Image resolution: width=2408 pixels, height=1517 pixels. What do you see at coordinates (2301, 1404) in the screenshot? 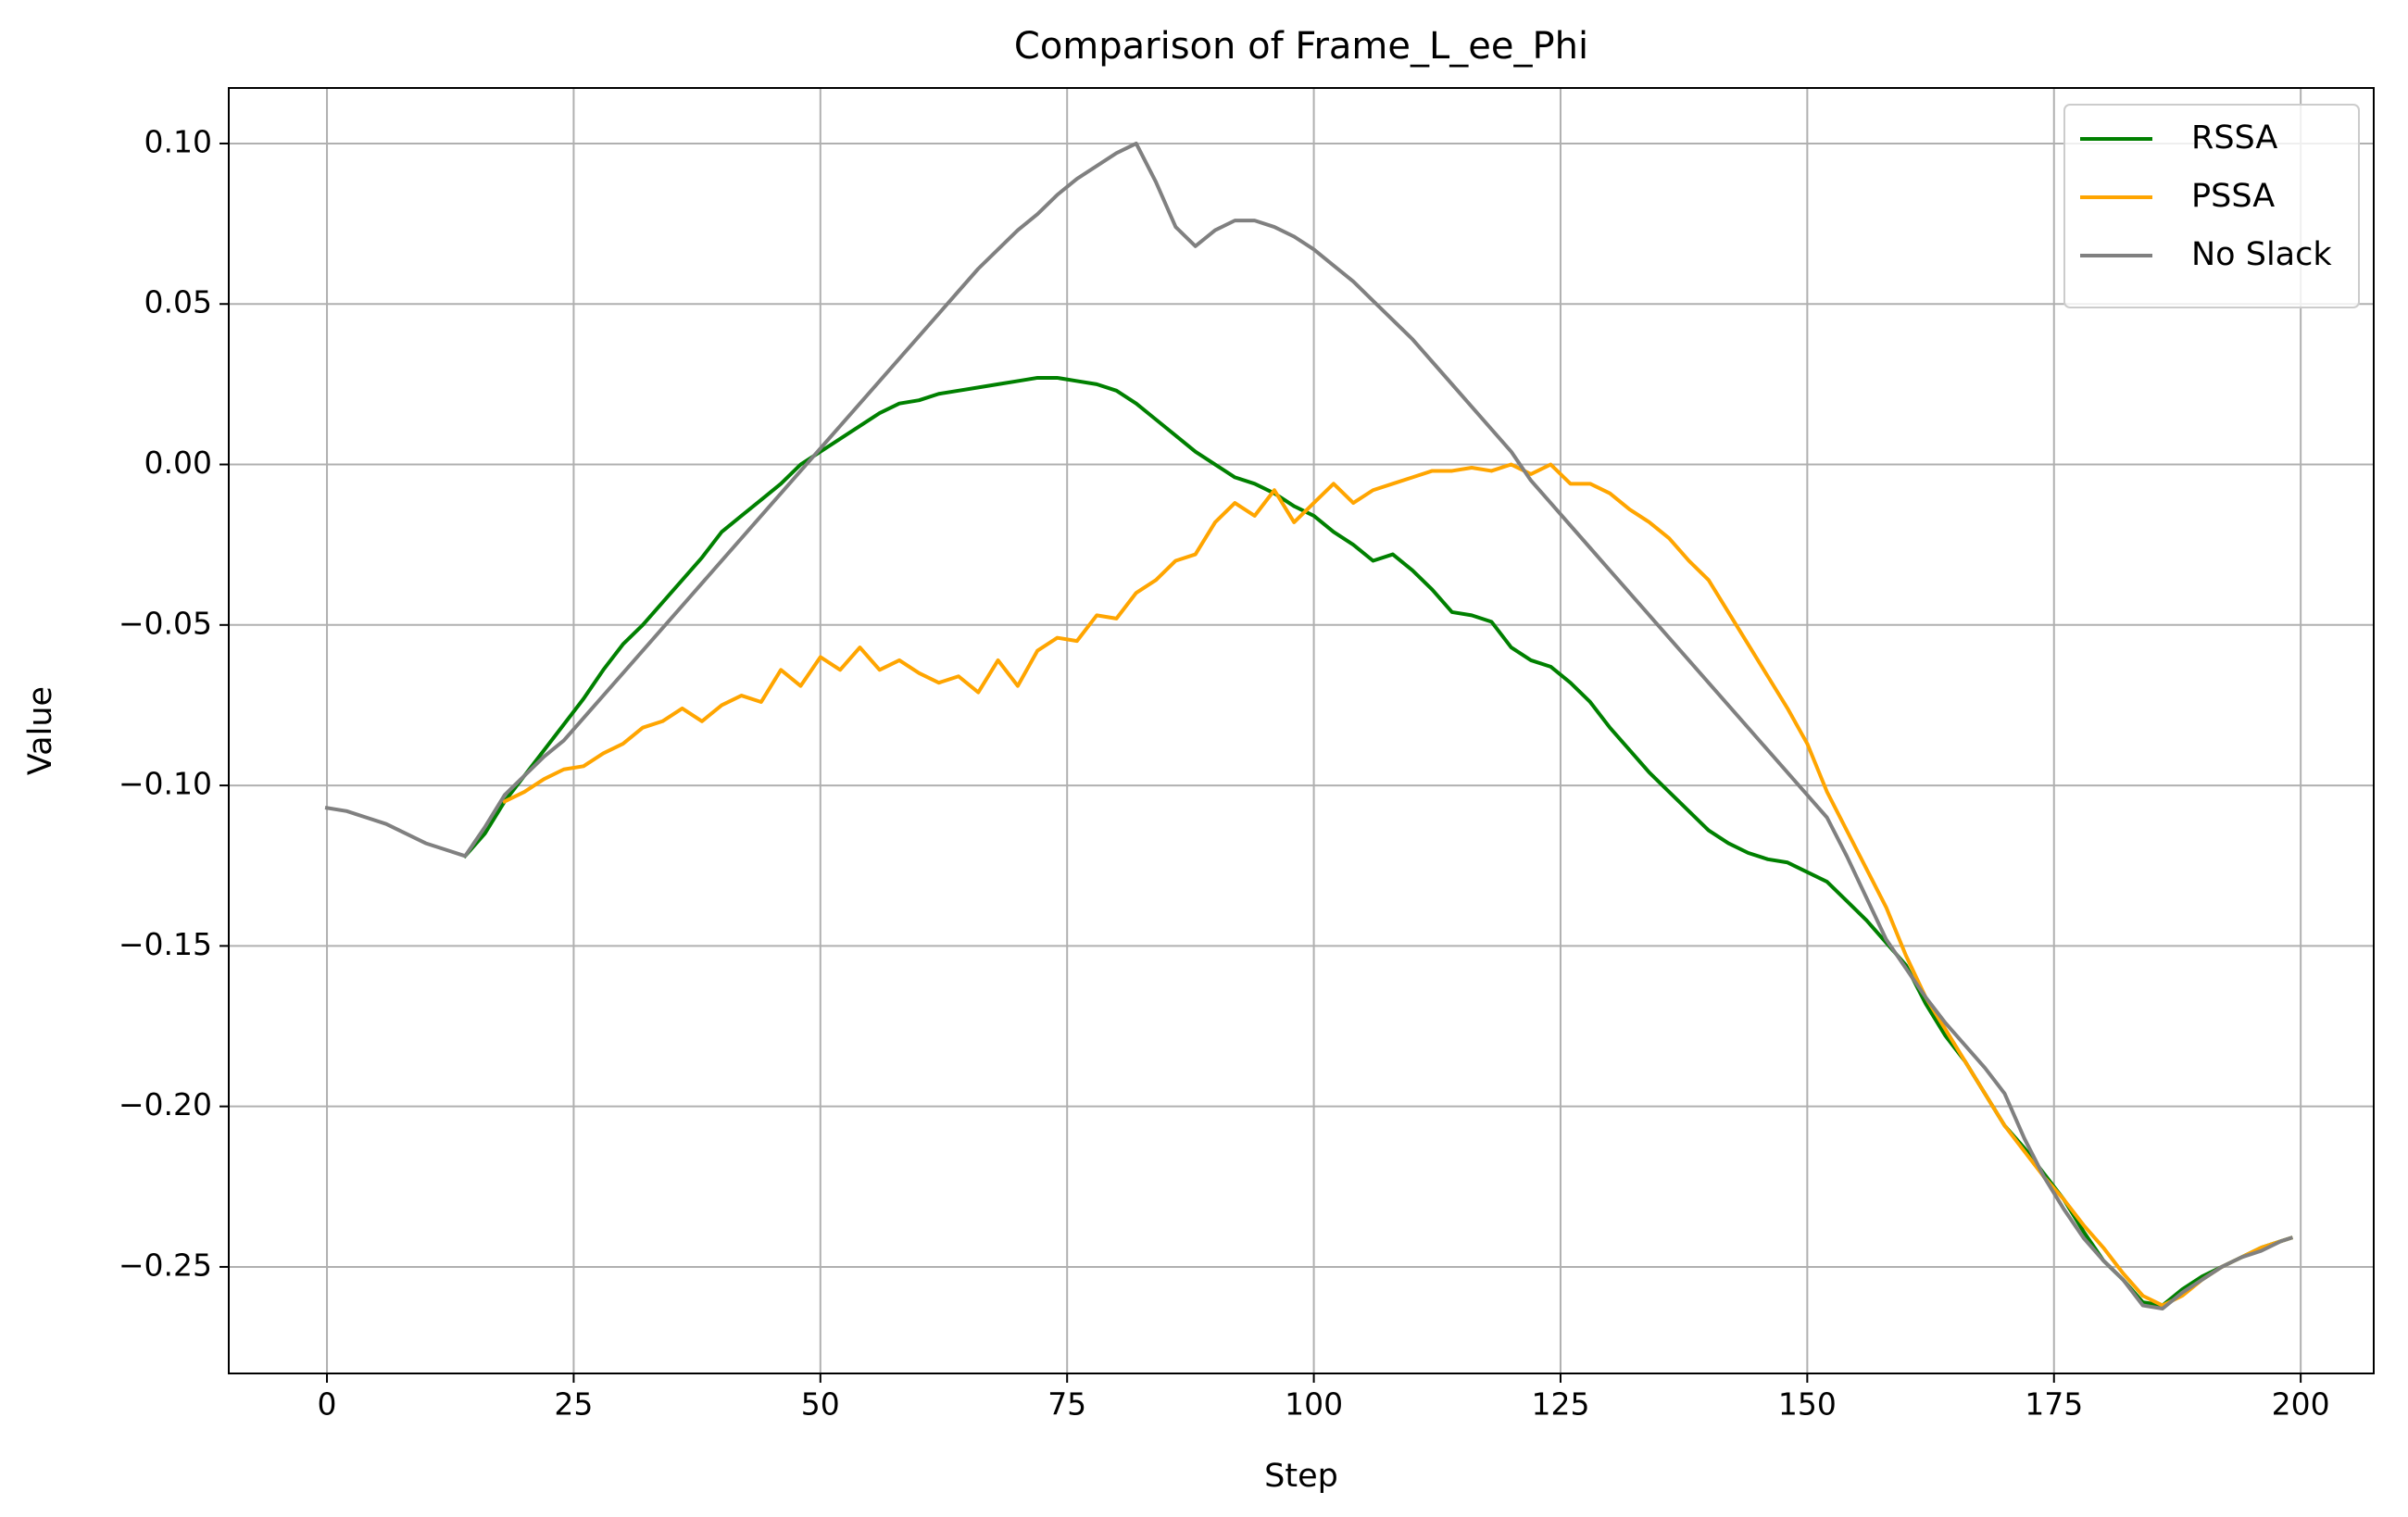
I see `x-tick-label: 200` at bounding box center [2301, 1404].